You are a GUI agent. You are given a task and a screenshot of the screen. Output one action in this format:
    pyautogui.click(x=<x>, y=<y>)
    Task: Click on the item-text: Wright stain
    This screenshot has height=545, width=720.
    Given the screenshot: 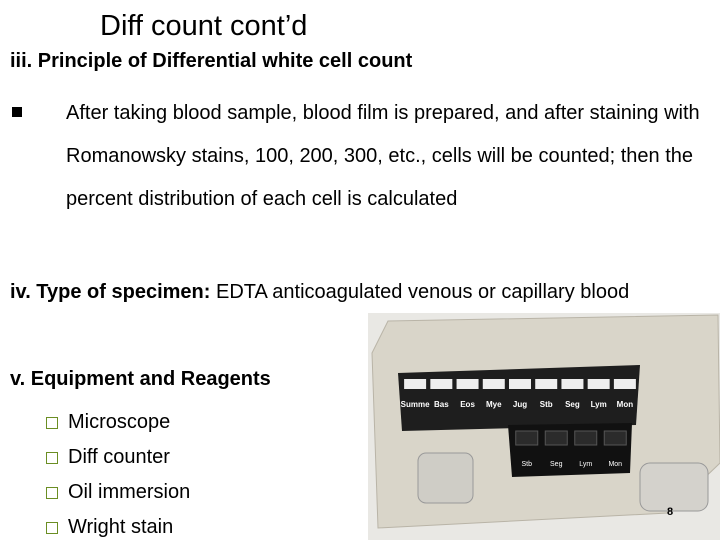 What is the action you would take?
    pyautogui.click(x=121, y=527)
    